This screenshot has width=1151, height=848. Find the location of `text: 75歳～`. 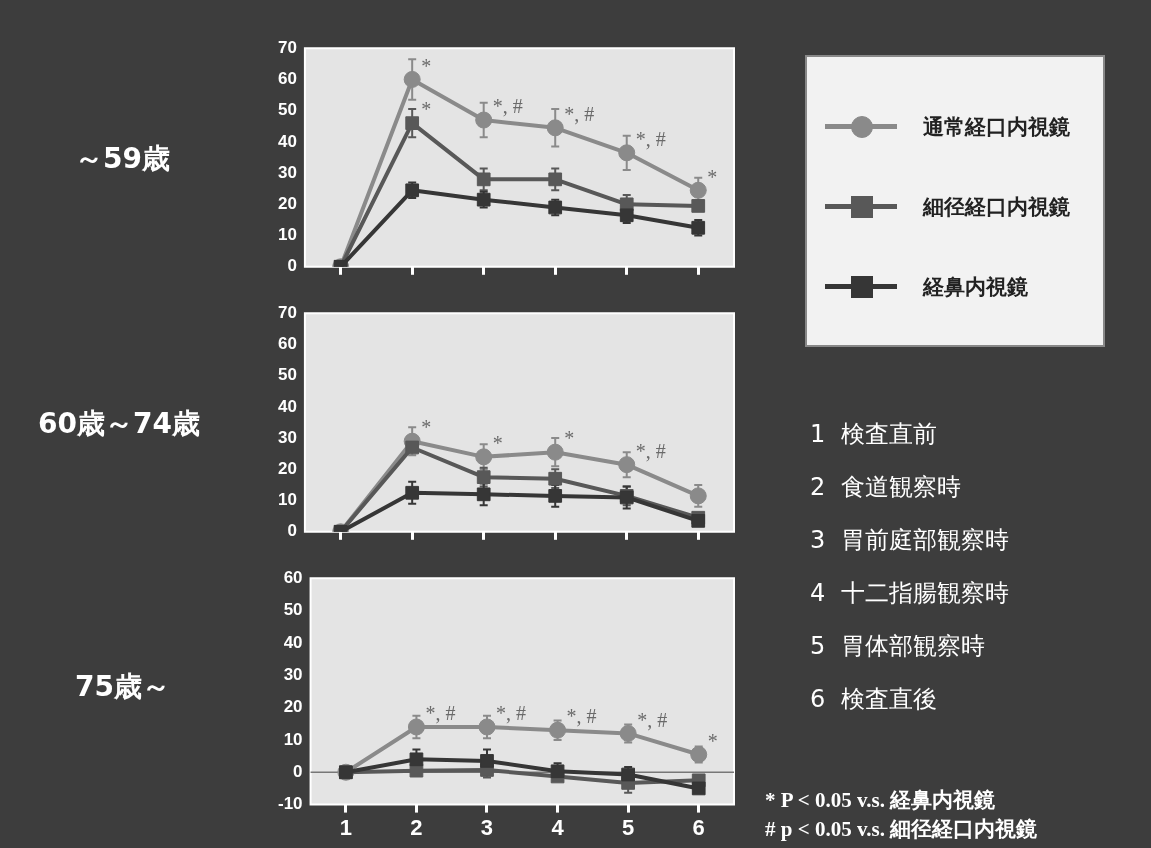

text: 75歳～ is located at coordinates (122, 687).